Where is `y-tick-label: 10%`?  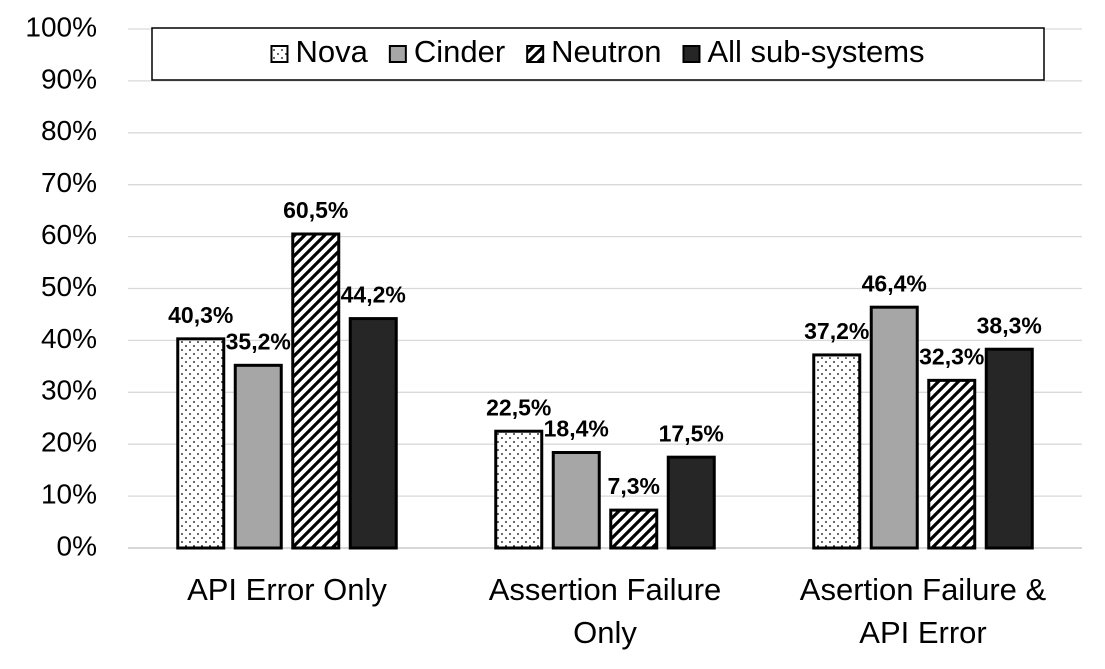
y-tick-label: 10% is located at coordinates (69, 493).